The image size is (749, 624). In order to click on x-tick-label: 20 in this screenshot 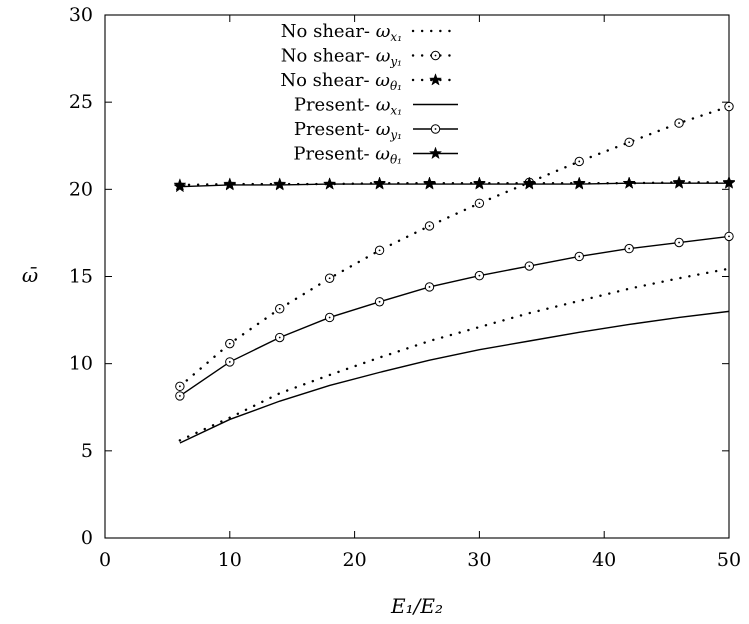, I will do `click(355, 560)`.